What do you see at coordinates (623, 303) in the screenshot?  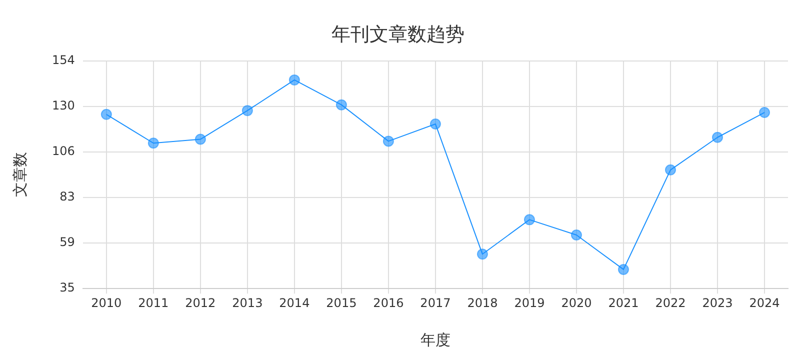 I see `x-tick-label: 2021` at bounding box center [623, 303].